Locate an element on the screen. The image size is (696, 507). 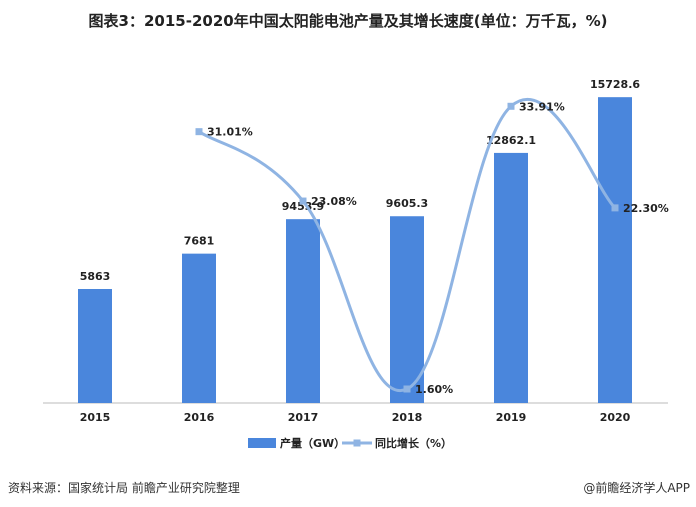
x-tick-label: 2016 is located at coordinates (199, 417).